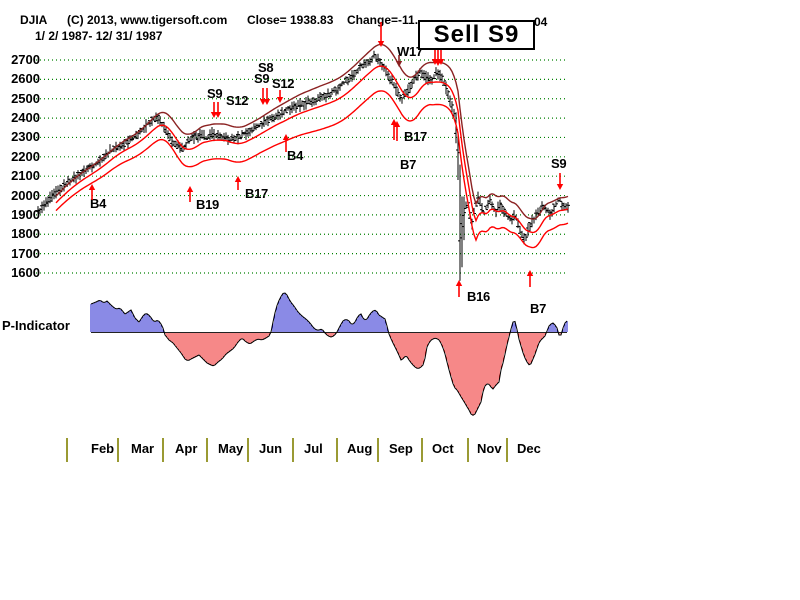  I want to click on month-label: Nov, so click(489, 448).